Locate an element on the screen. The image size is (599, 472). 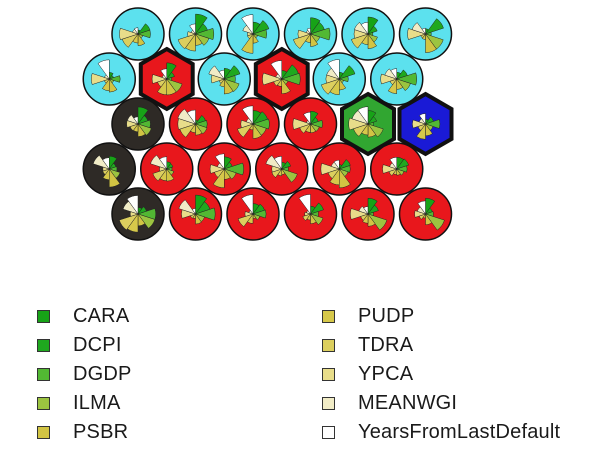
legend-item-tdra: TDRA is located at coordinates (441, 345).